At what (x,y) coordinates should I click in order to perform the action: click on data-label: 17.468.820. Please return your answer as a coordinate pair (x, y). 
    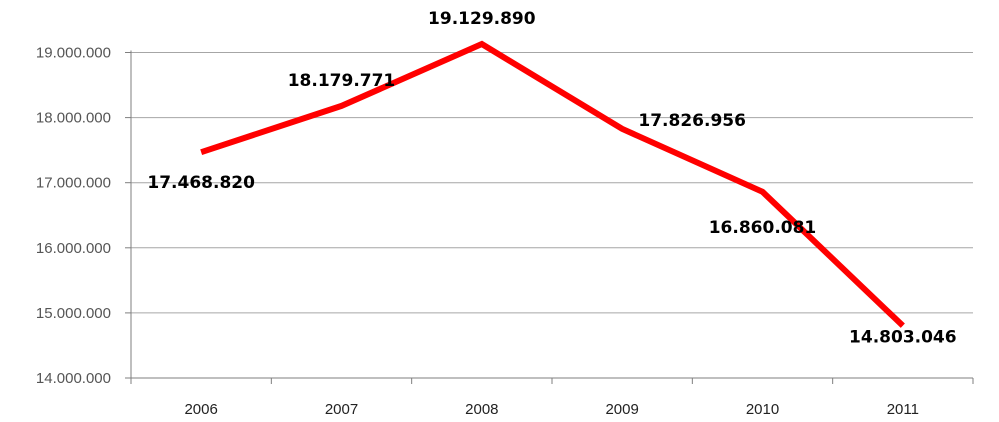
    Looking at the image, I should click on (201, 183).